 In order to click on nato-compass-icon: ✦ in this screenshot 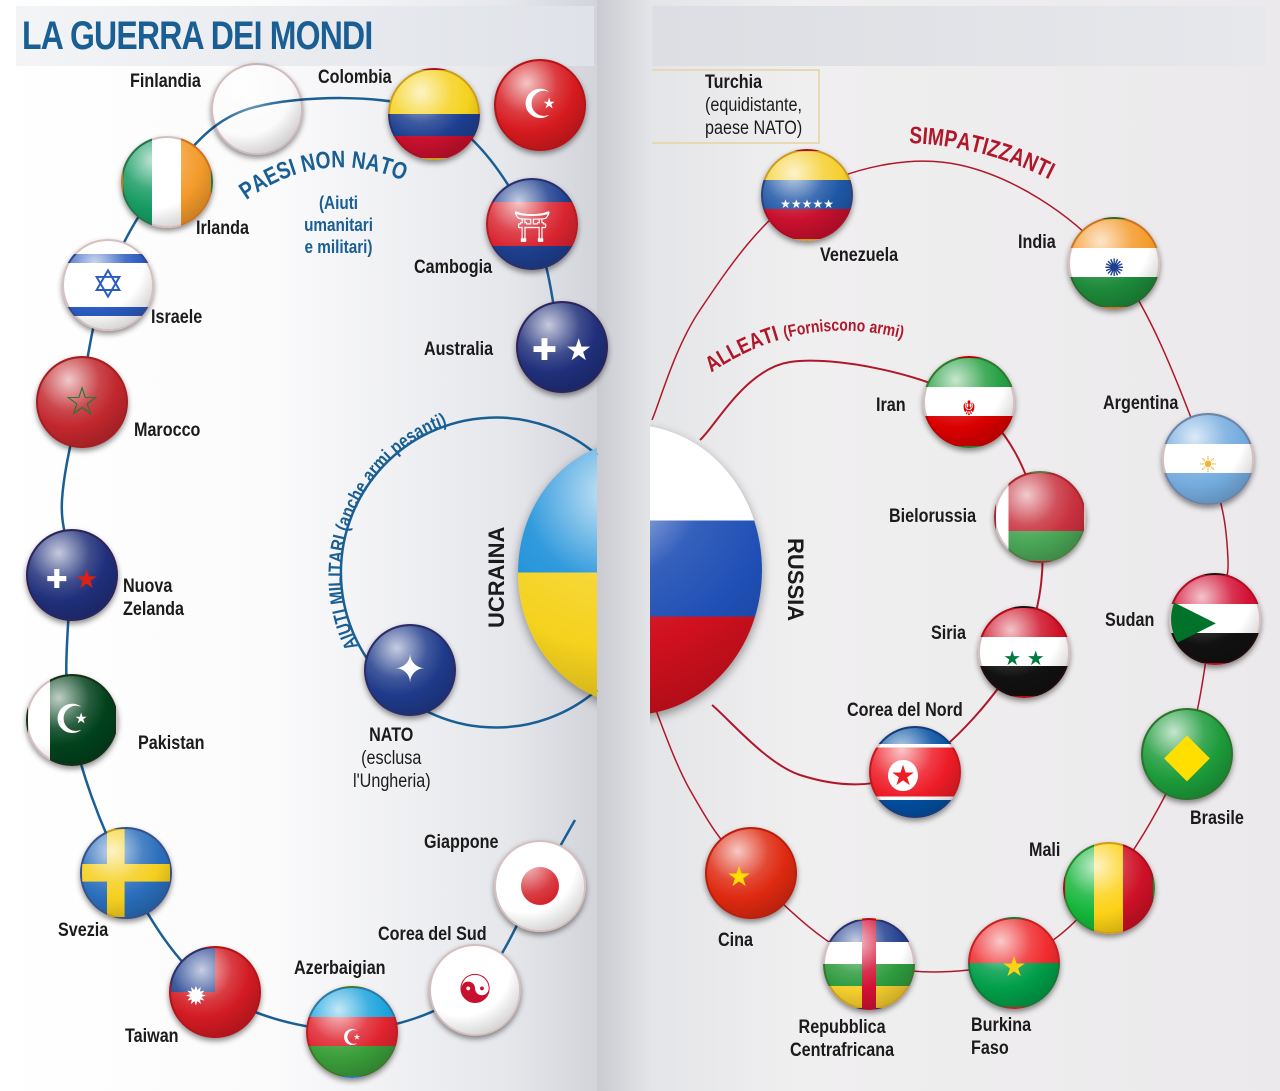, I will do `click(410, 670)`.